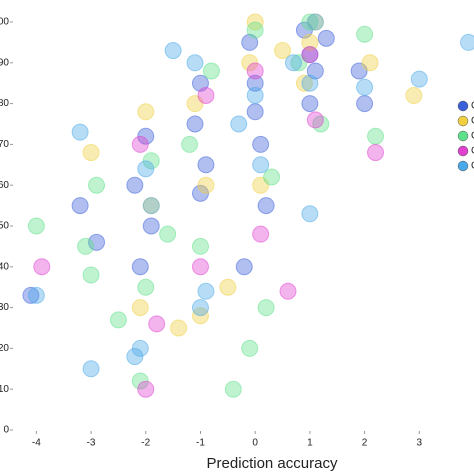 The width and height of the screenshot is (474, 474). Describe the element at coordinates (365, 443) in the screenshot. I see `x-tick-label: 2` at that location.